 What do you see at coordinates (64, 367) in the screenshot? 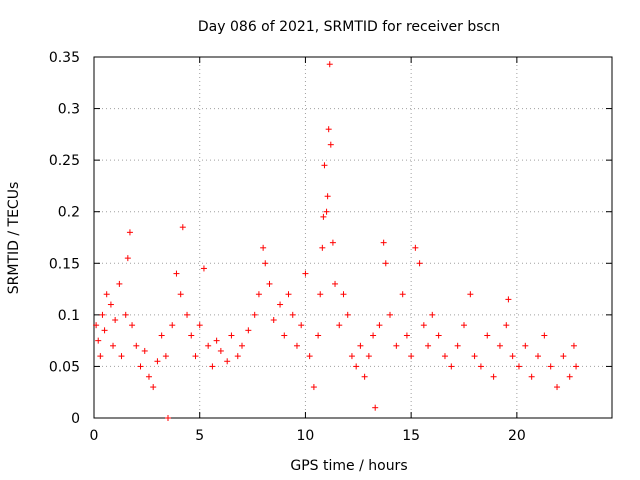
I see `y-tick-label: 0.05` at bounding box center [64, 367].